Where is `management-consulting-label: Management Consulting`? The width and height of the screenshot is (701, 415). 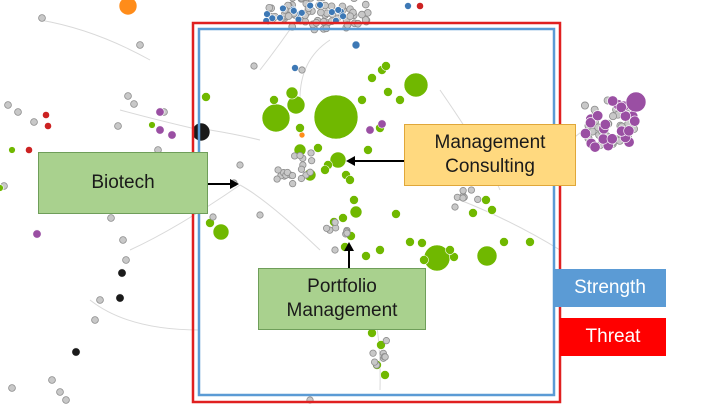 management-consulting-label: Management Consulting is located at coordinates (490, 154).